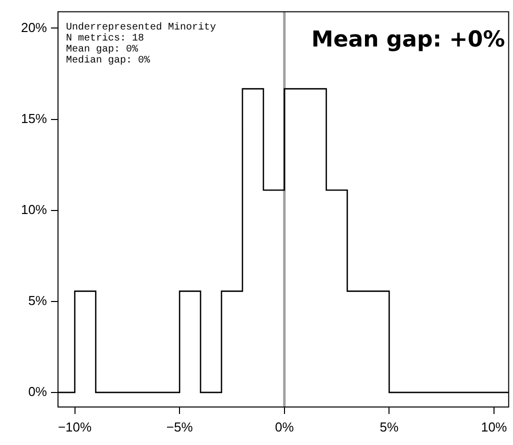  I want to click on text: Mean gap: +0%, so click(408, 40).